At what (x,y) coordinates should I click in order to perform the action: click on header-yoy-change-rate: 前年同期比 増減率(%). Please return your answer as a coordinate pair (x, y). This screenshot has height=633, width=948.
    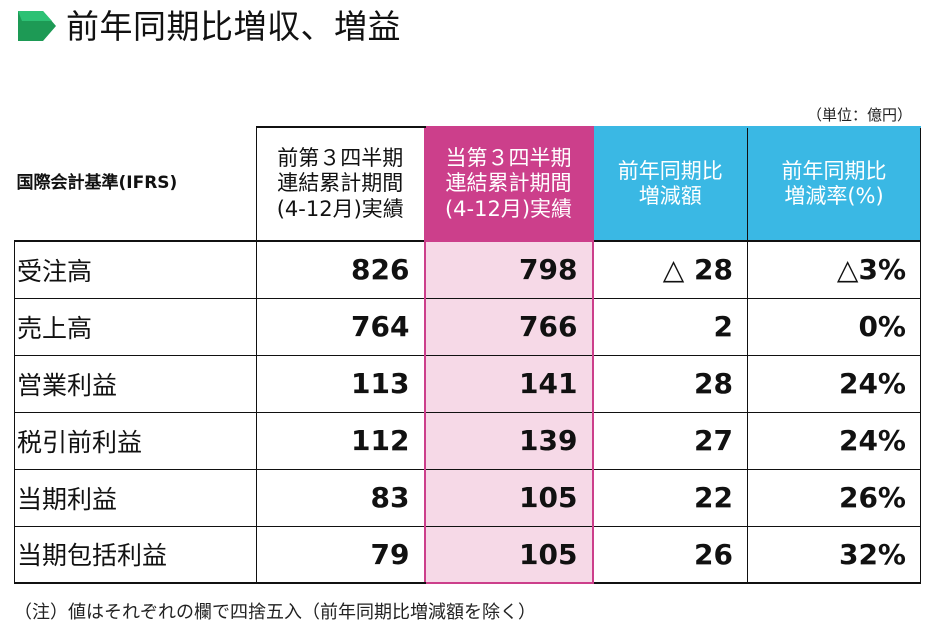
    Looking at the image, I should click on (834, 184).